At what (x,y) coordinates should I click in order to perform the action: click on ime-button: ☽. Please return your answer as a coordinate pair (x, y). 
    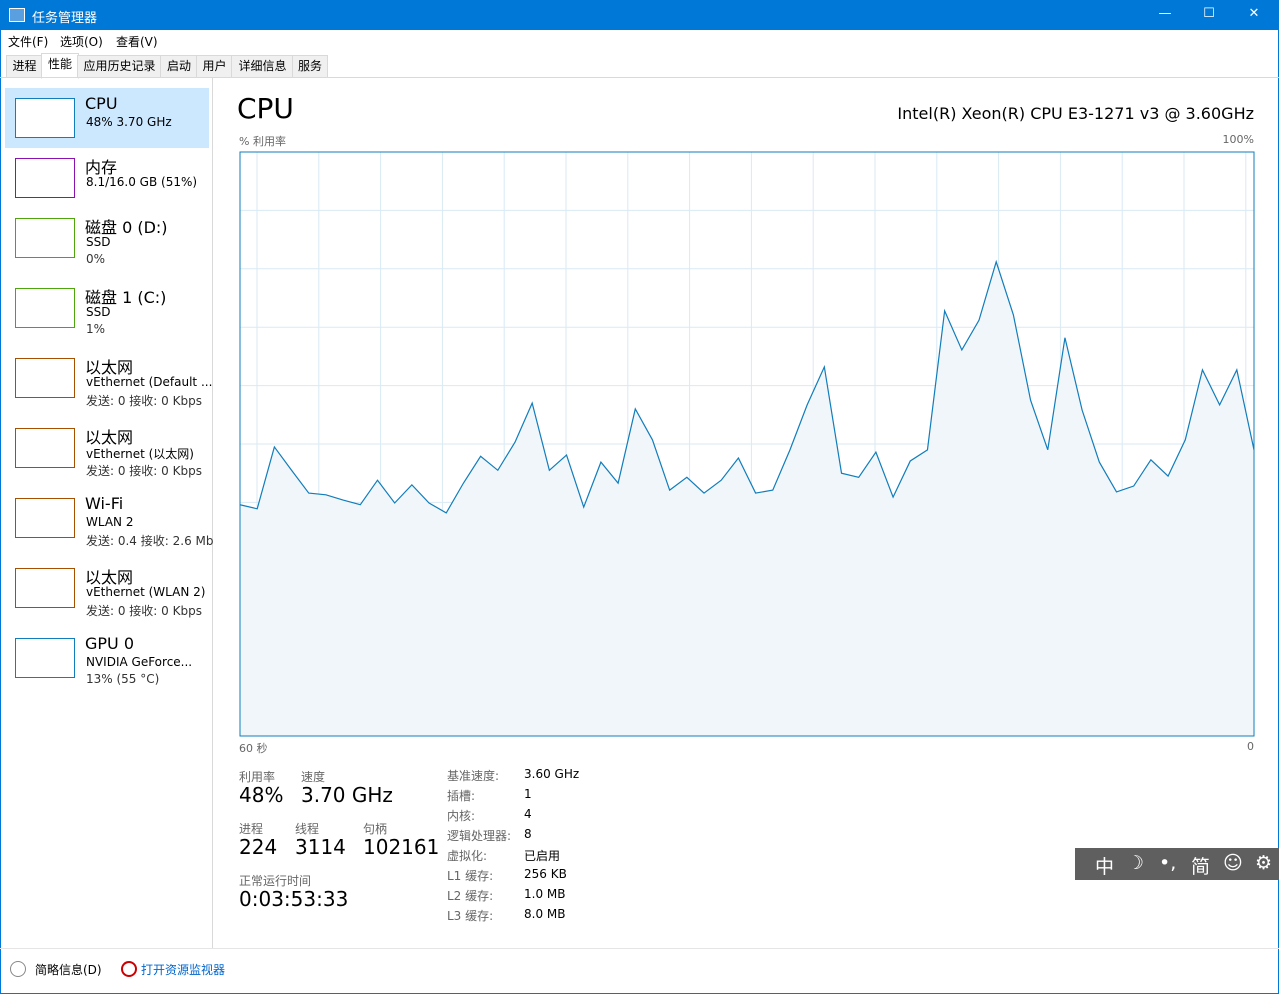
    Looking at the image, I should click on (1136, 863).